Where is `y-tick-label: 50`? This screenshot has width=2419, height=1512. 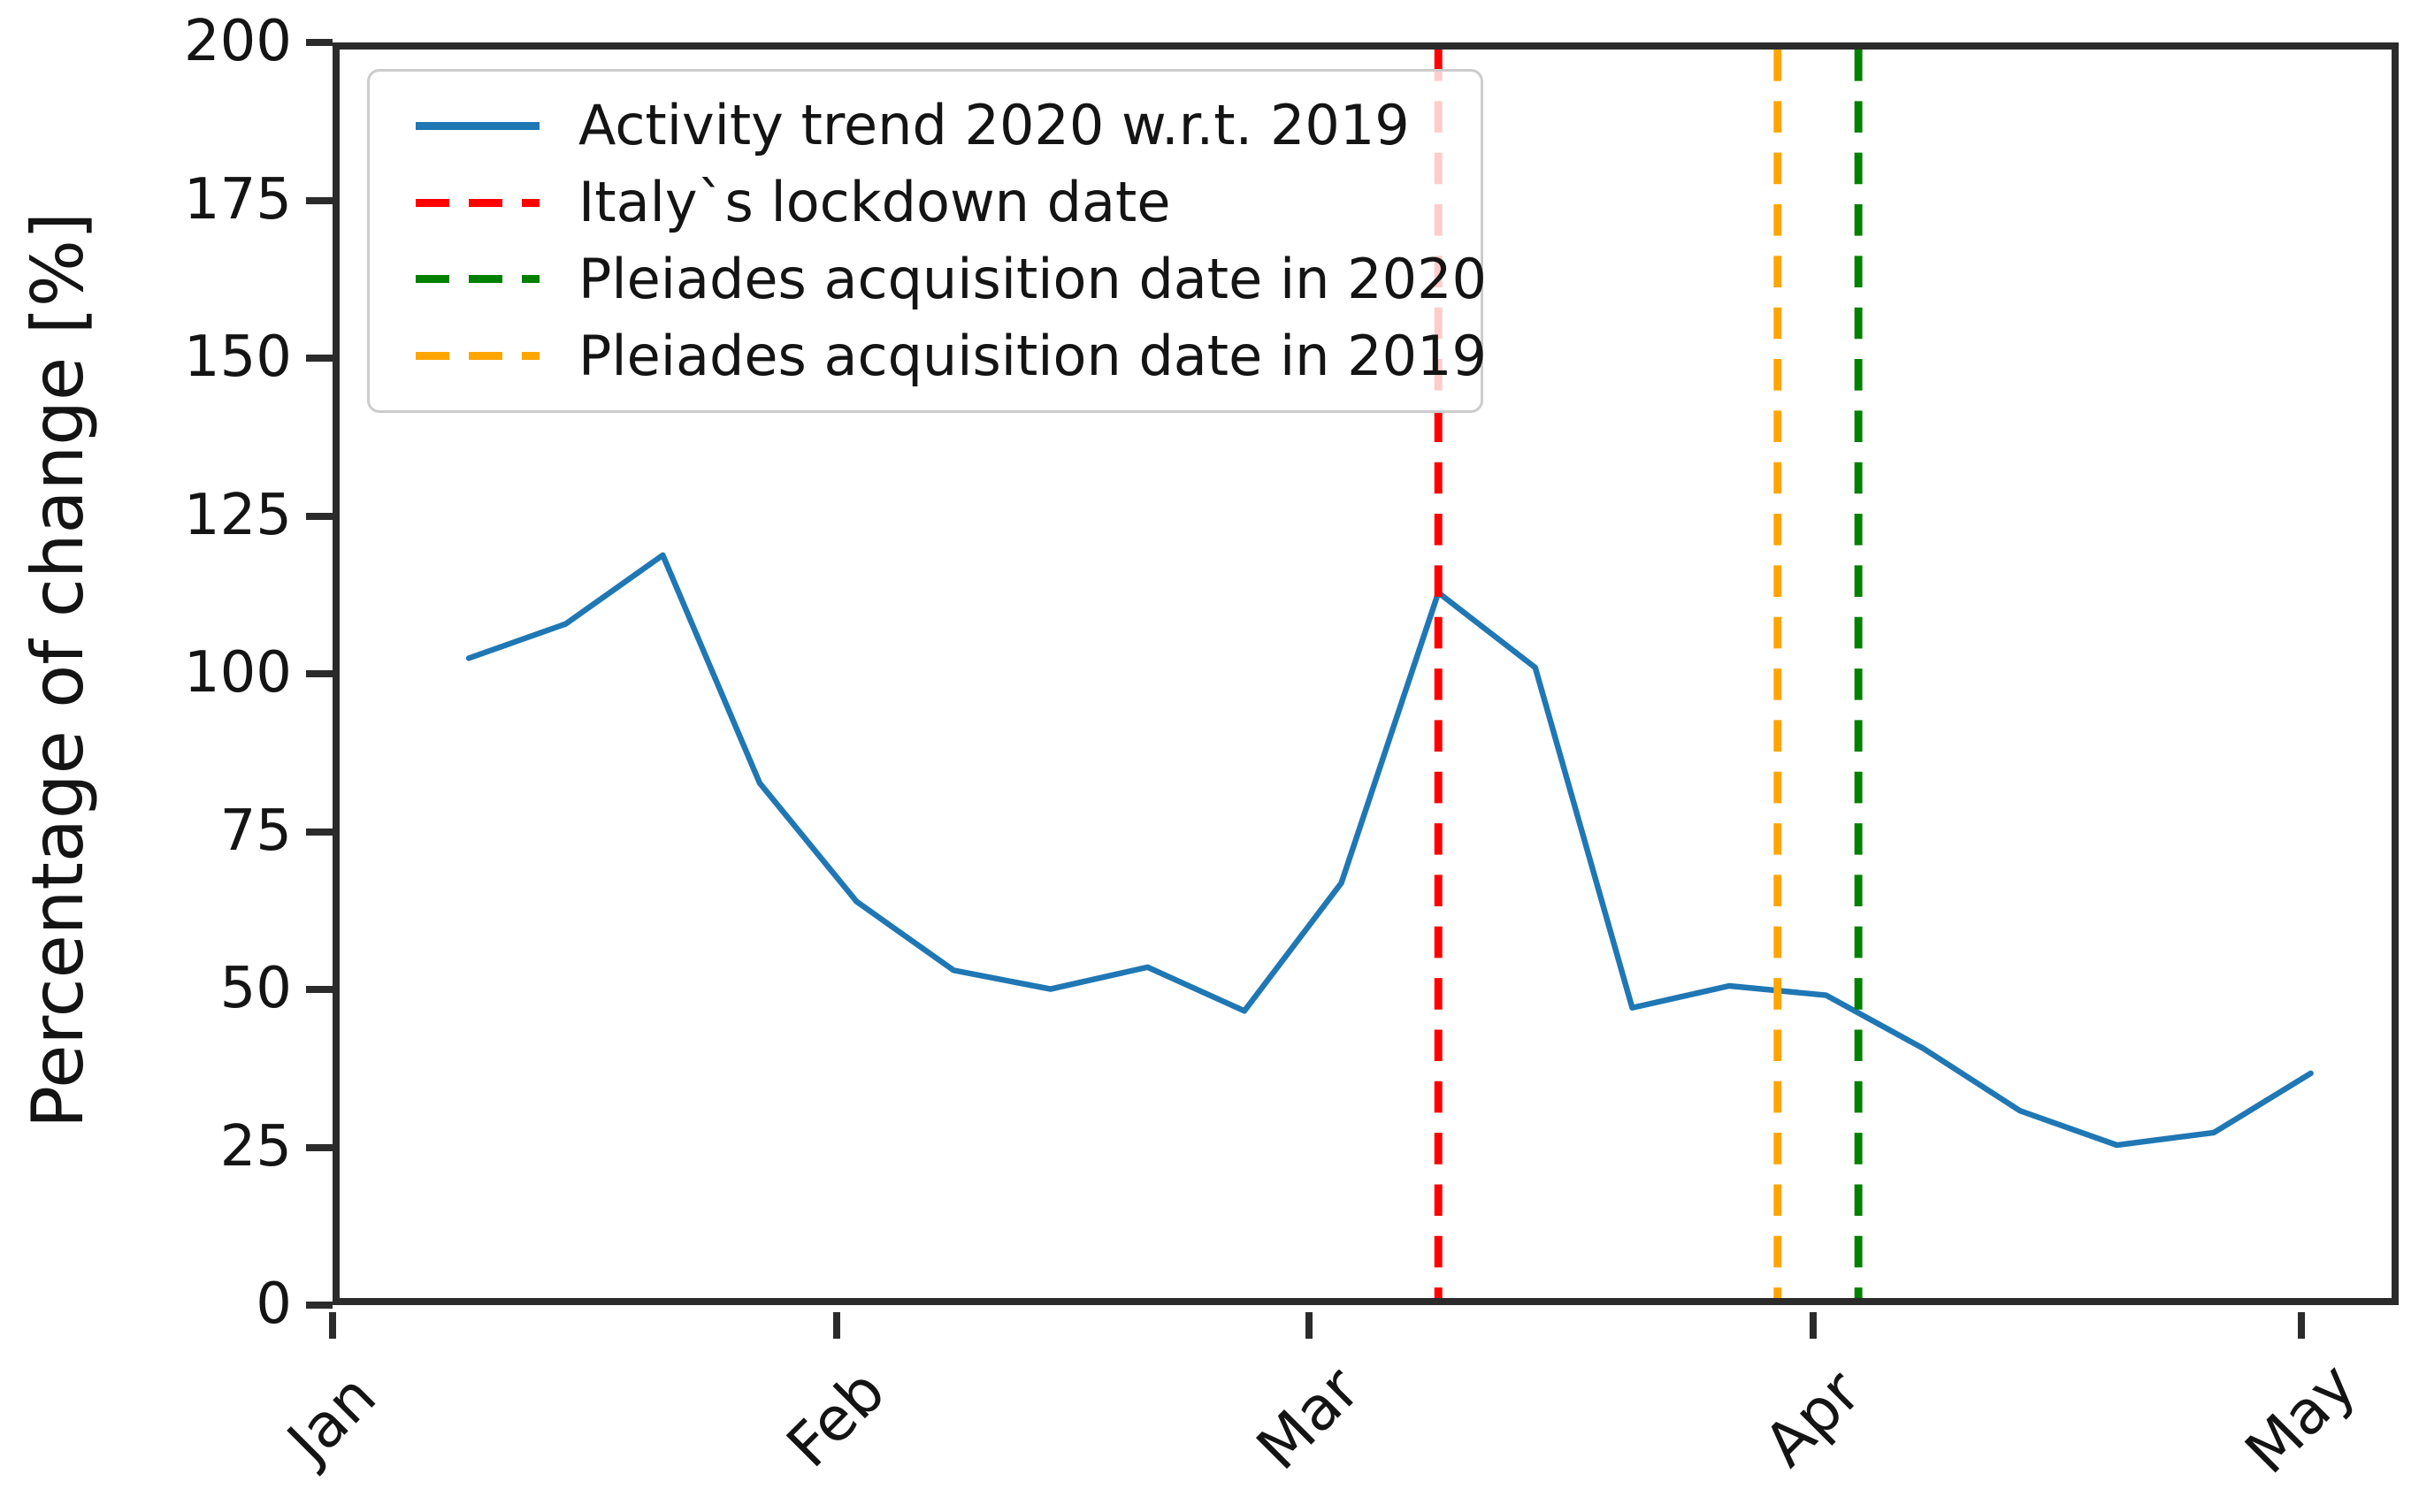
y-tick-label: 50 is located at coordinates (255, 988).